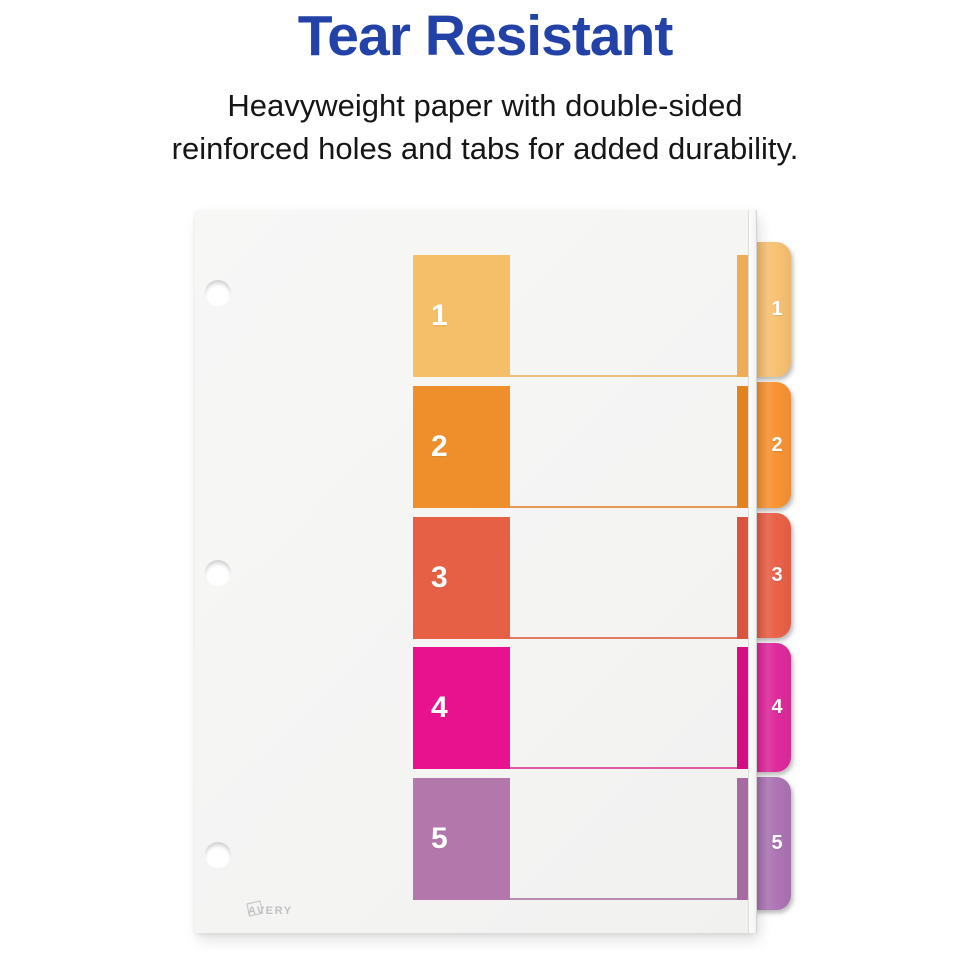 This screenshot has height=971, width=970. I want to click on toc-number-2: 2, so click(439, 446).